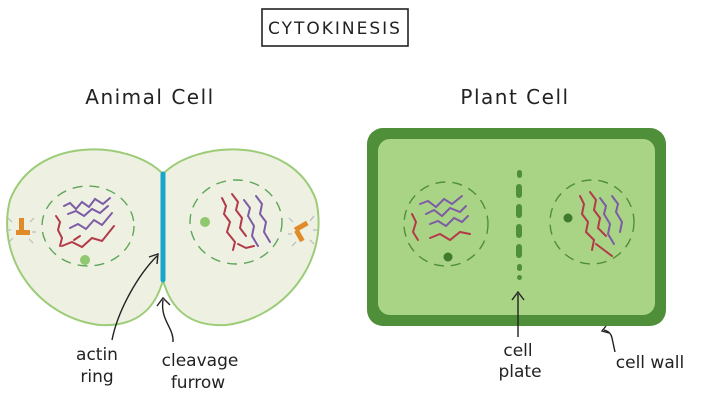 The image size is (703, 402). I want to click on actin-ring-pointer, so click(134, 298).